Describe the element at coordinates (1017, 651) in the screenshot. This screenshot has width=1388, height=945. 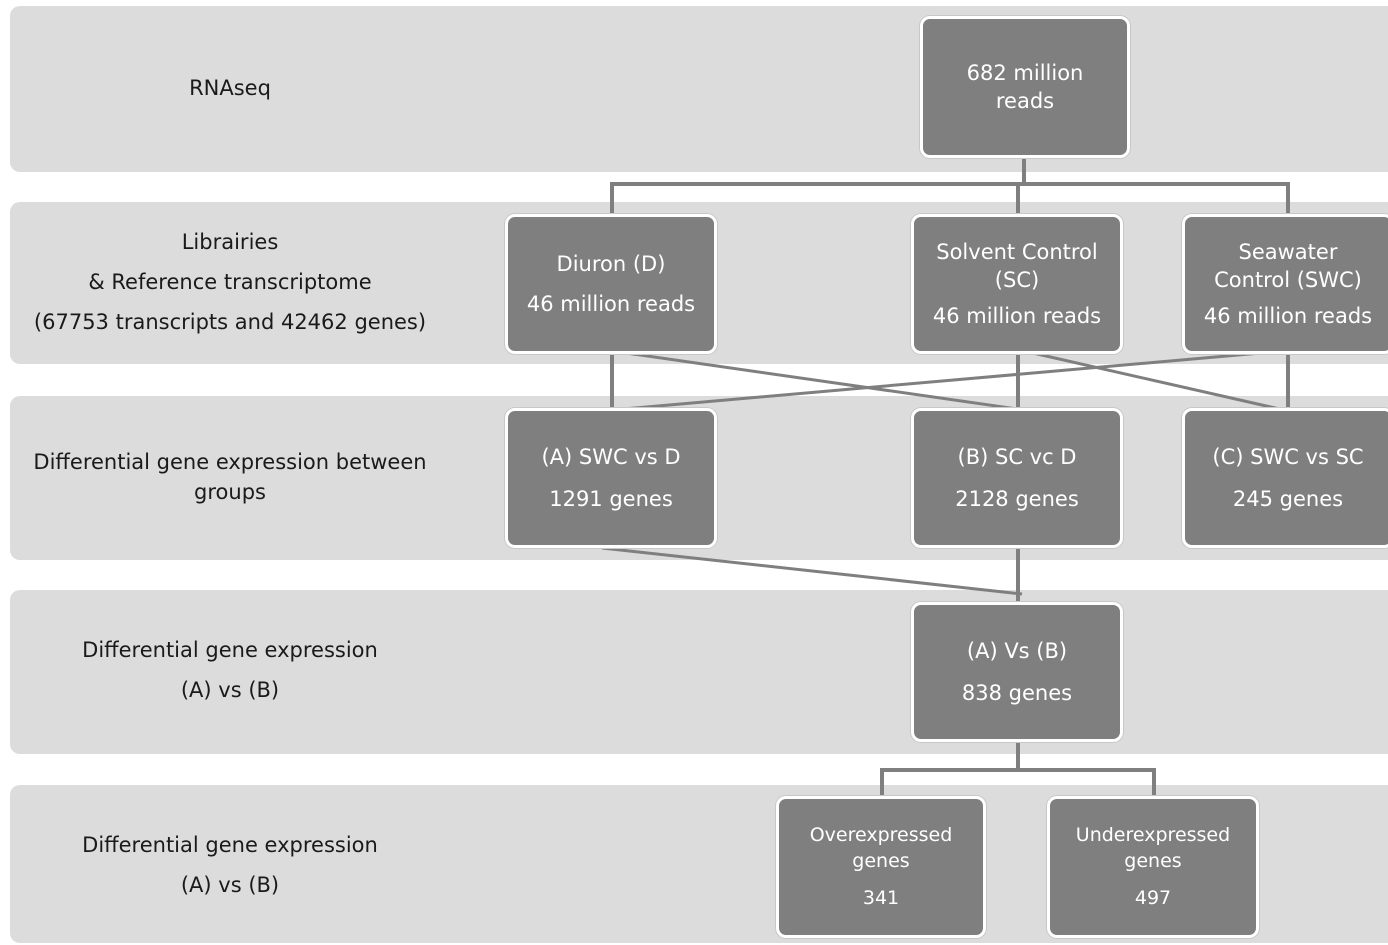
I see `node-title: (A) Vs (B)` at that location.